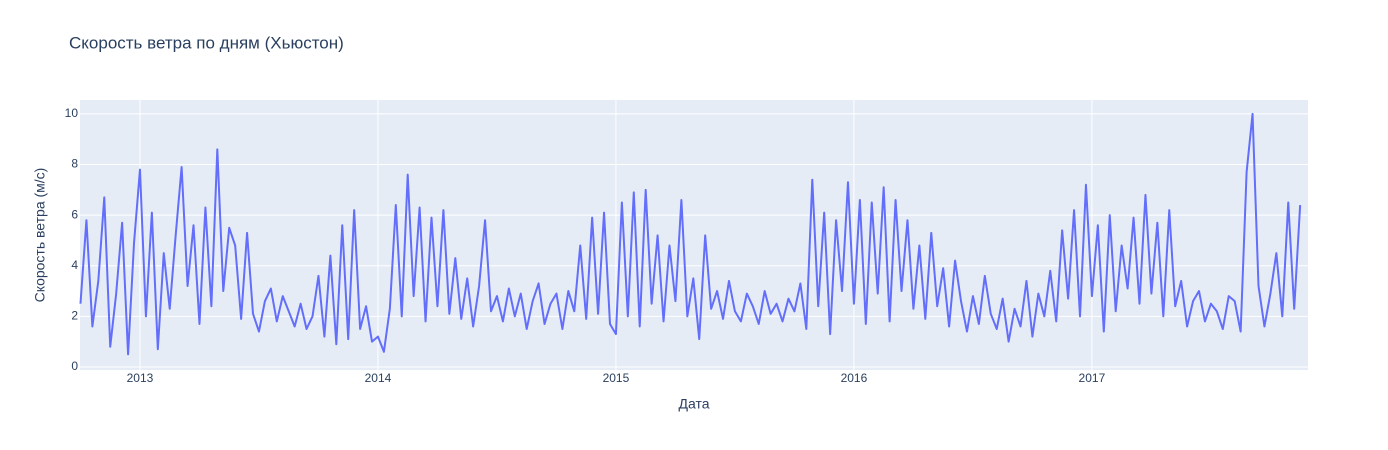 The image size is (1388, 450). I want to click on y-tick-label: 0, so click(74, 366).